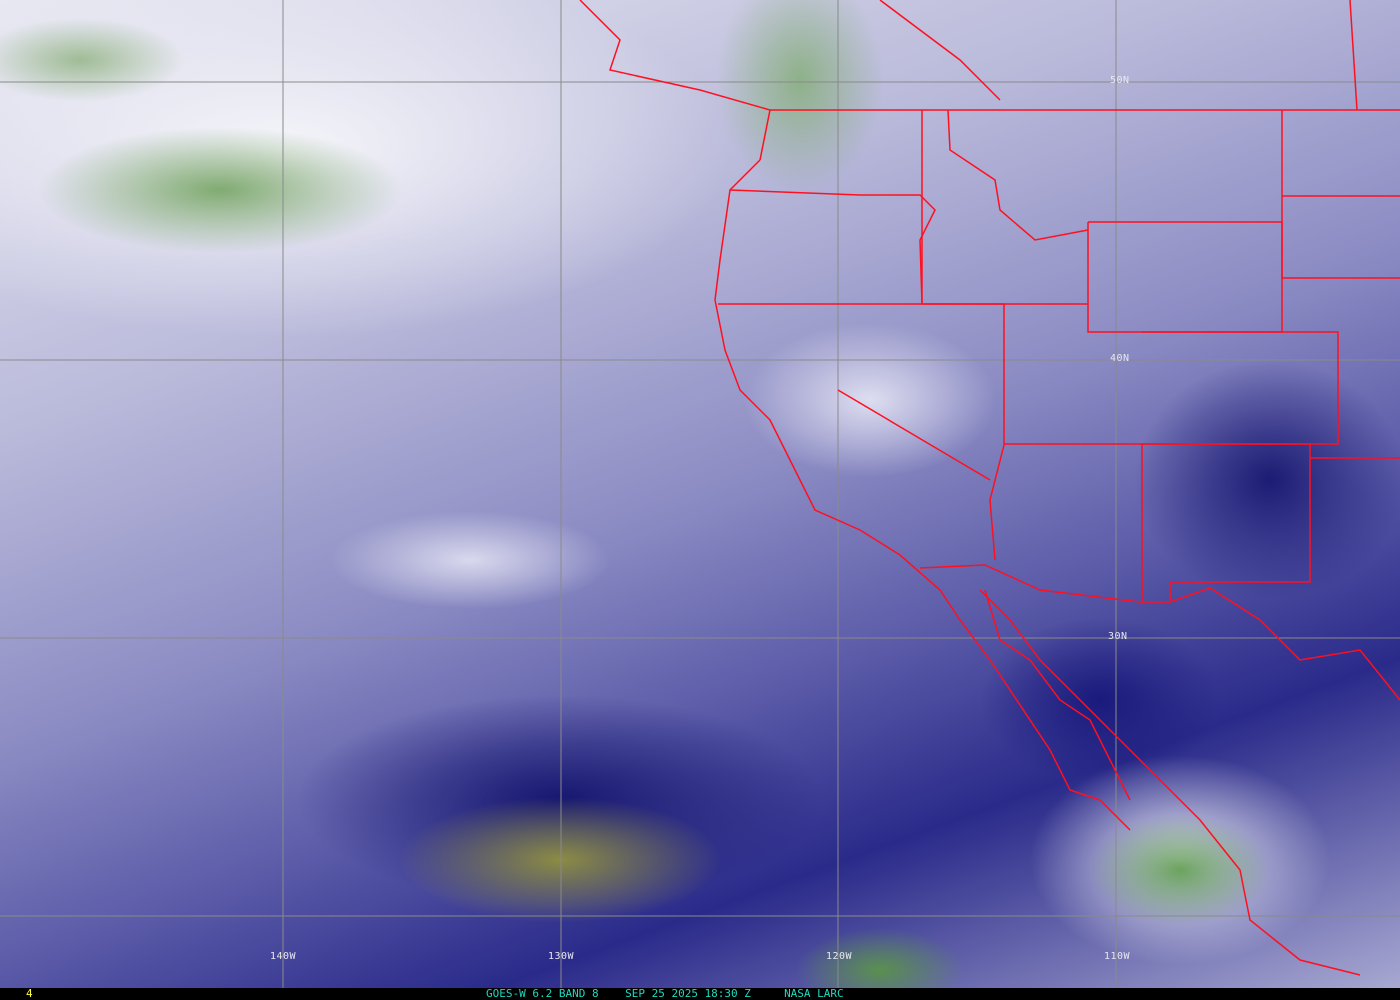  I want to click on canada-coast, so click(675, 80).